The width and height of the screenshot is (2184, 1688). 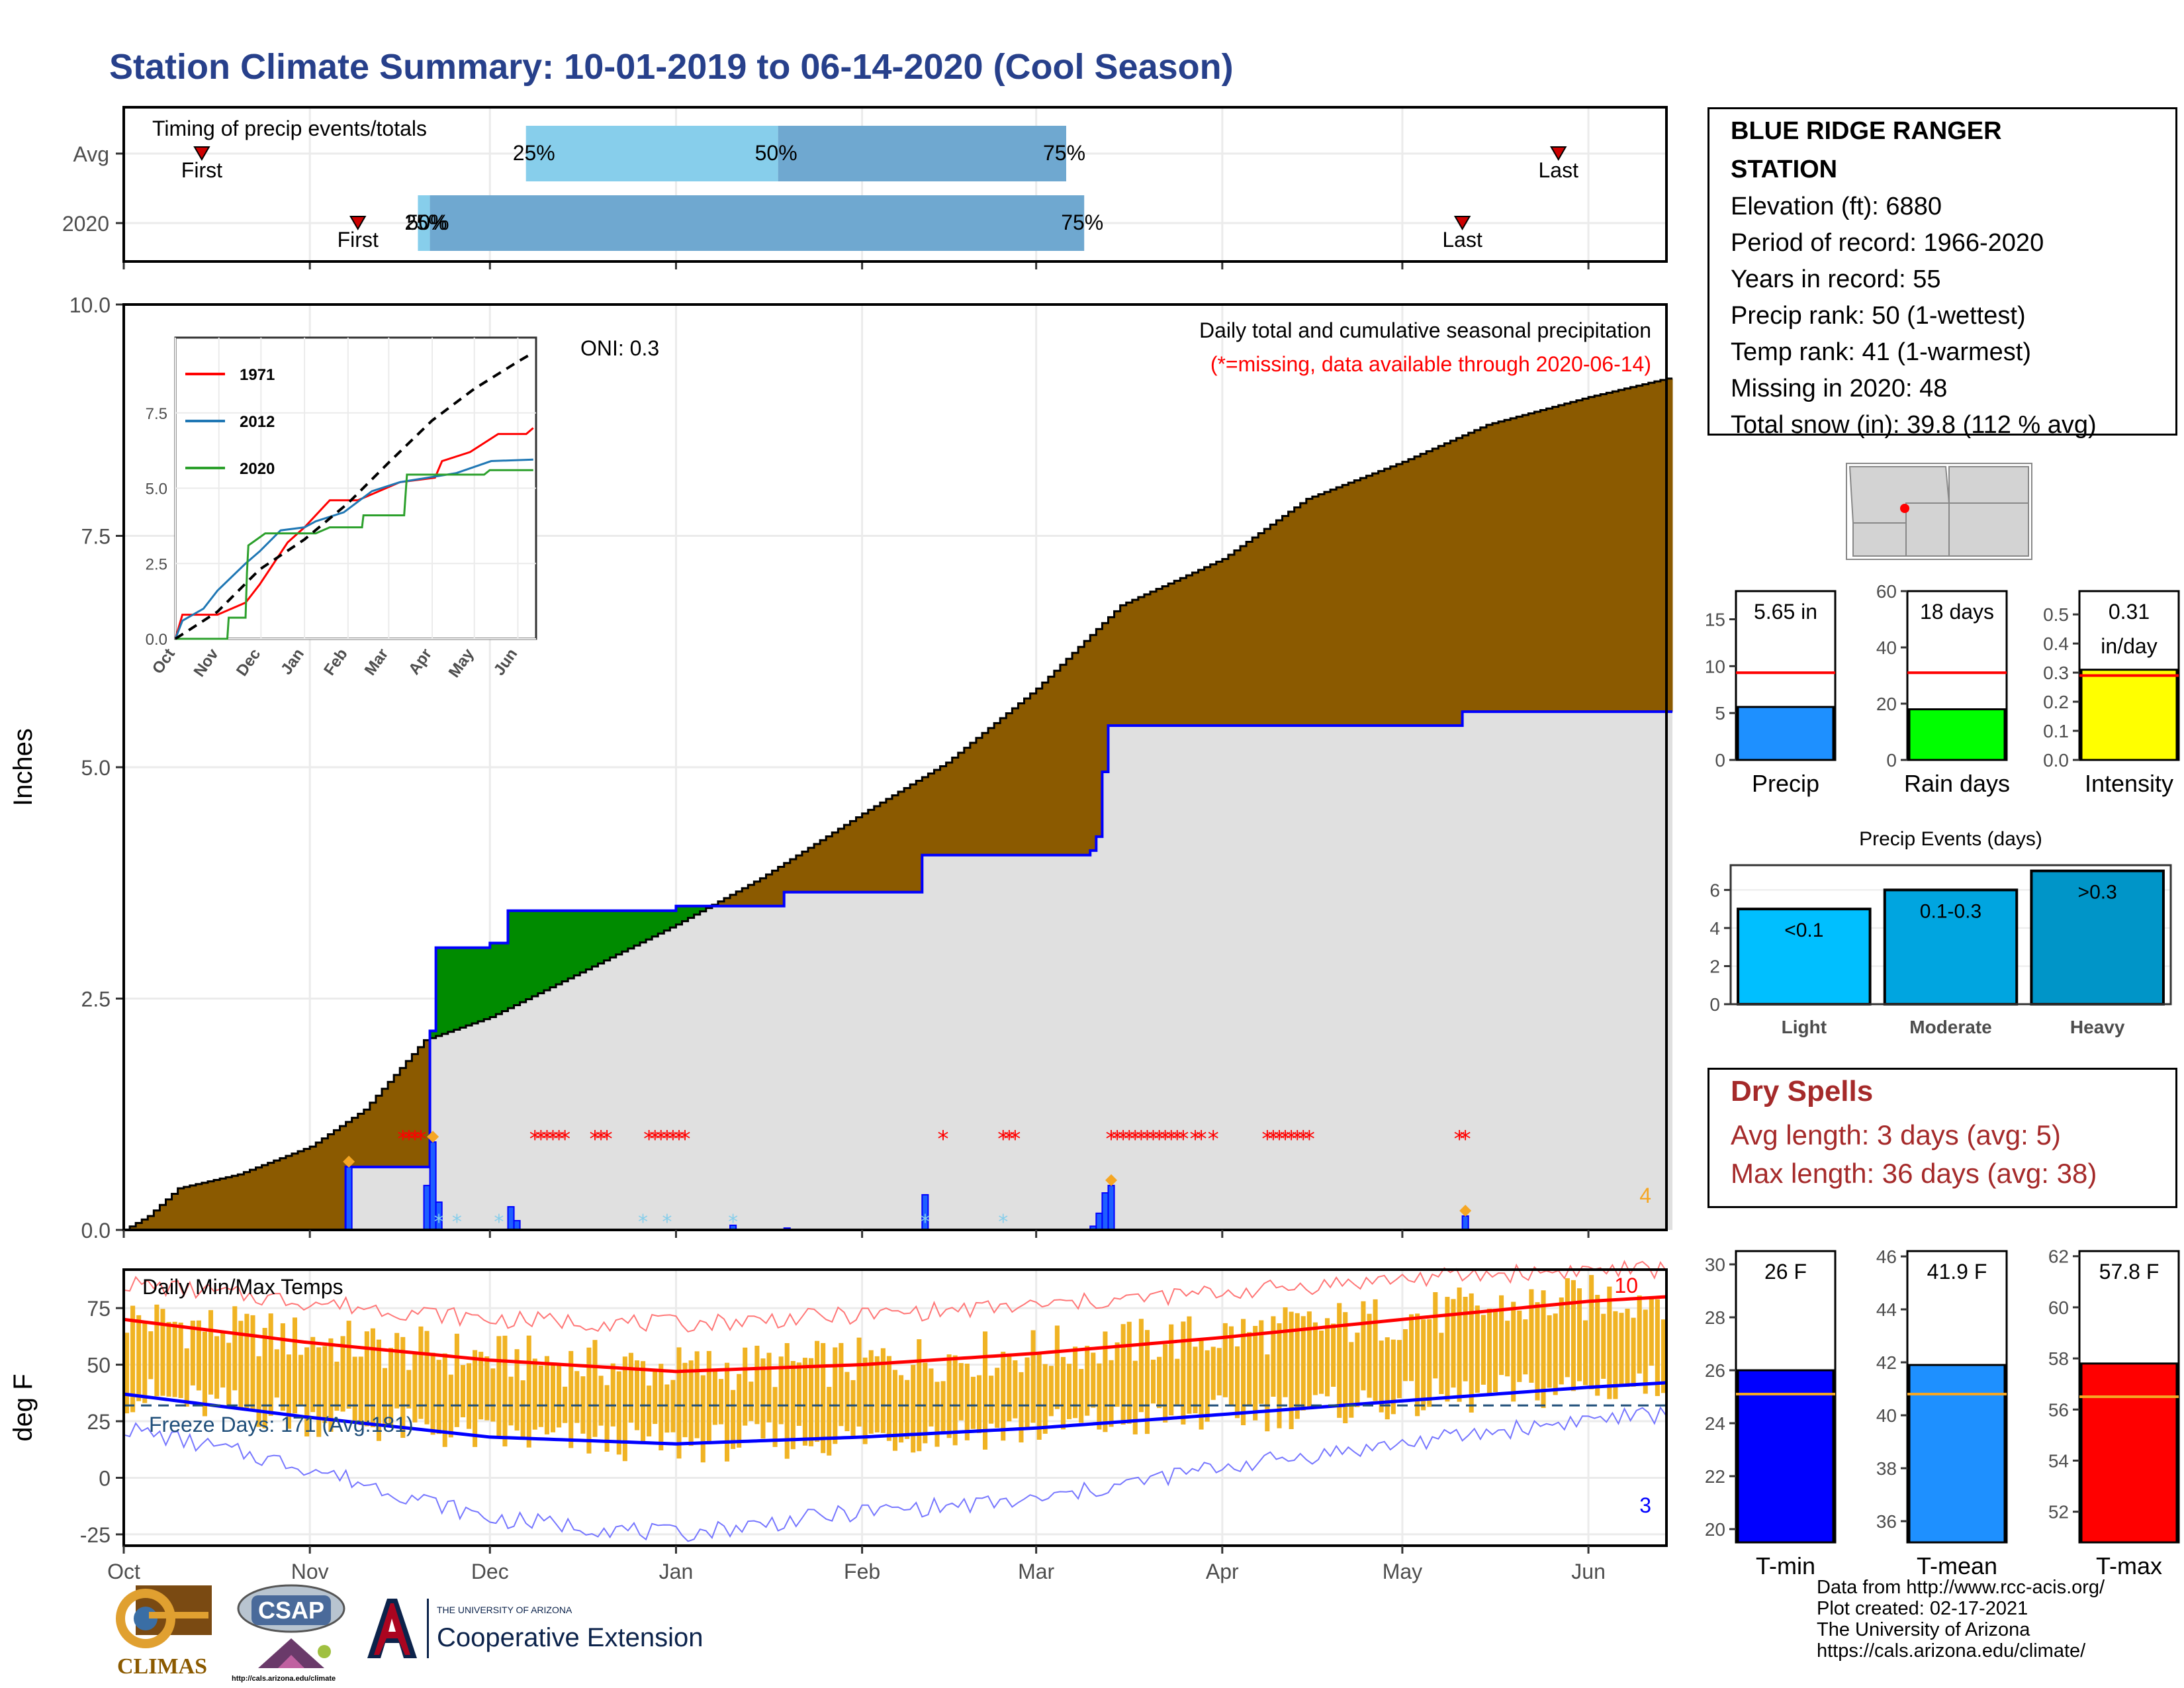 I want to click on precip-summary-1-y-tick-label: 20, so click(x=1886, y=704).